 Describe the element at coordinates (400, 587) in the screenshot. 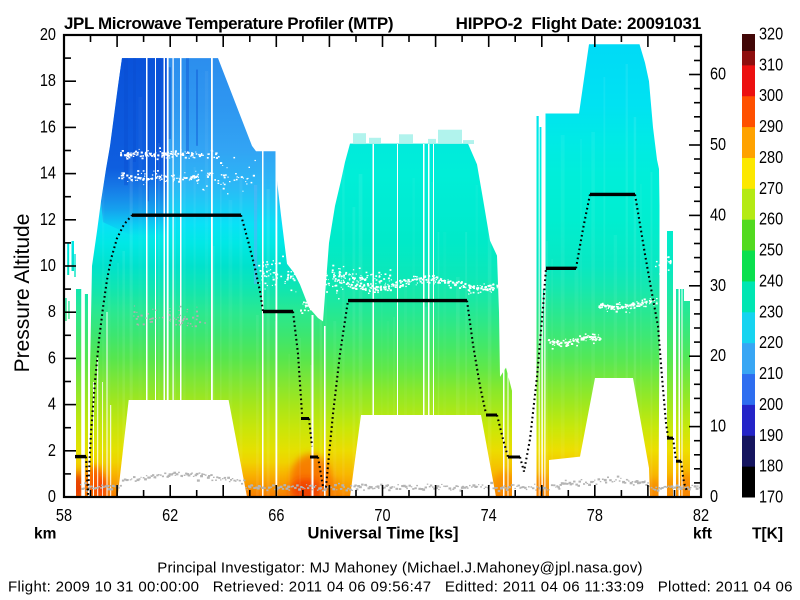

I see `svg-text:Flight: 2009 10 31 00:00:00: Flight: 2009 10 31 00:00:00 Retrieved` at that location.